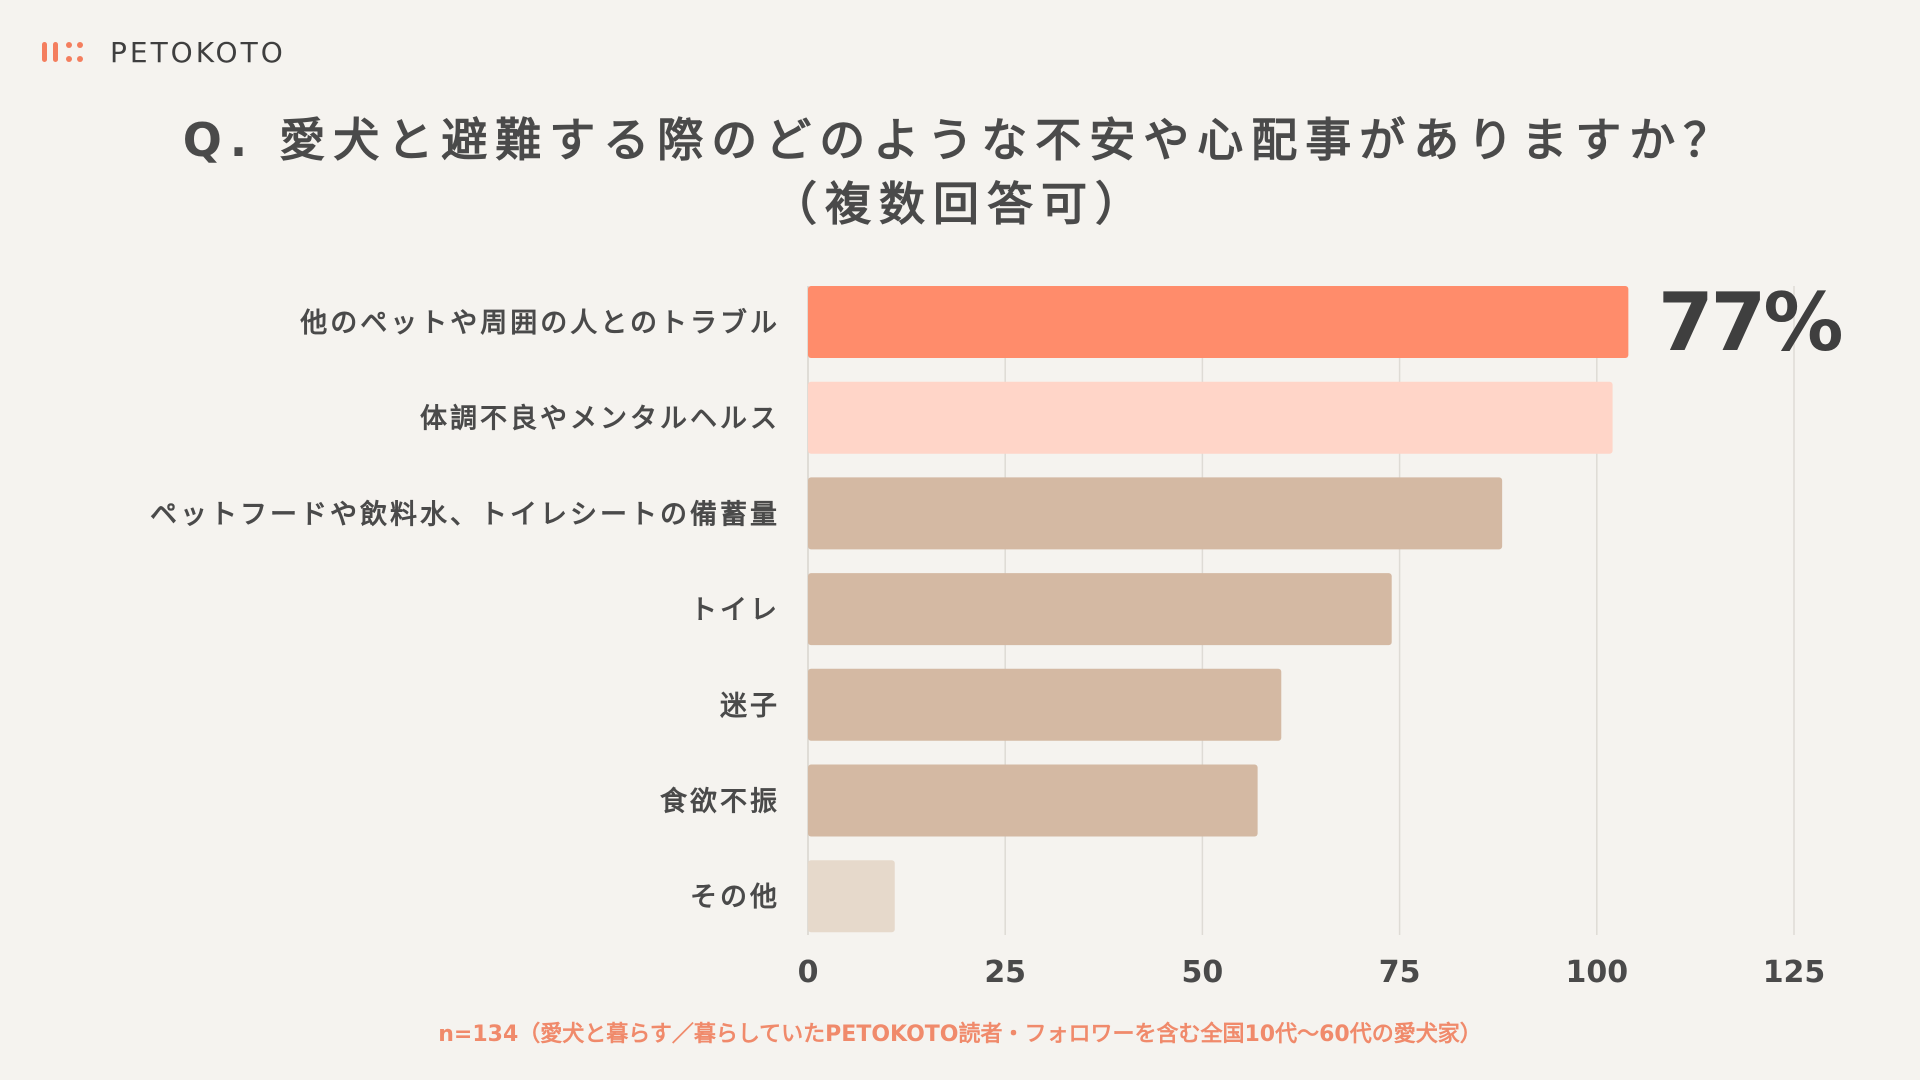 This screenshot has width=1920, height=1080. Describe the element at coordinates (750, 706) in the screenshot. I see `category-label-4: 迷子` at that location.